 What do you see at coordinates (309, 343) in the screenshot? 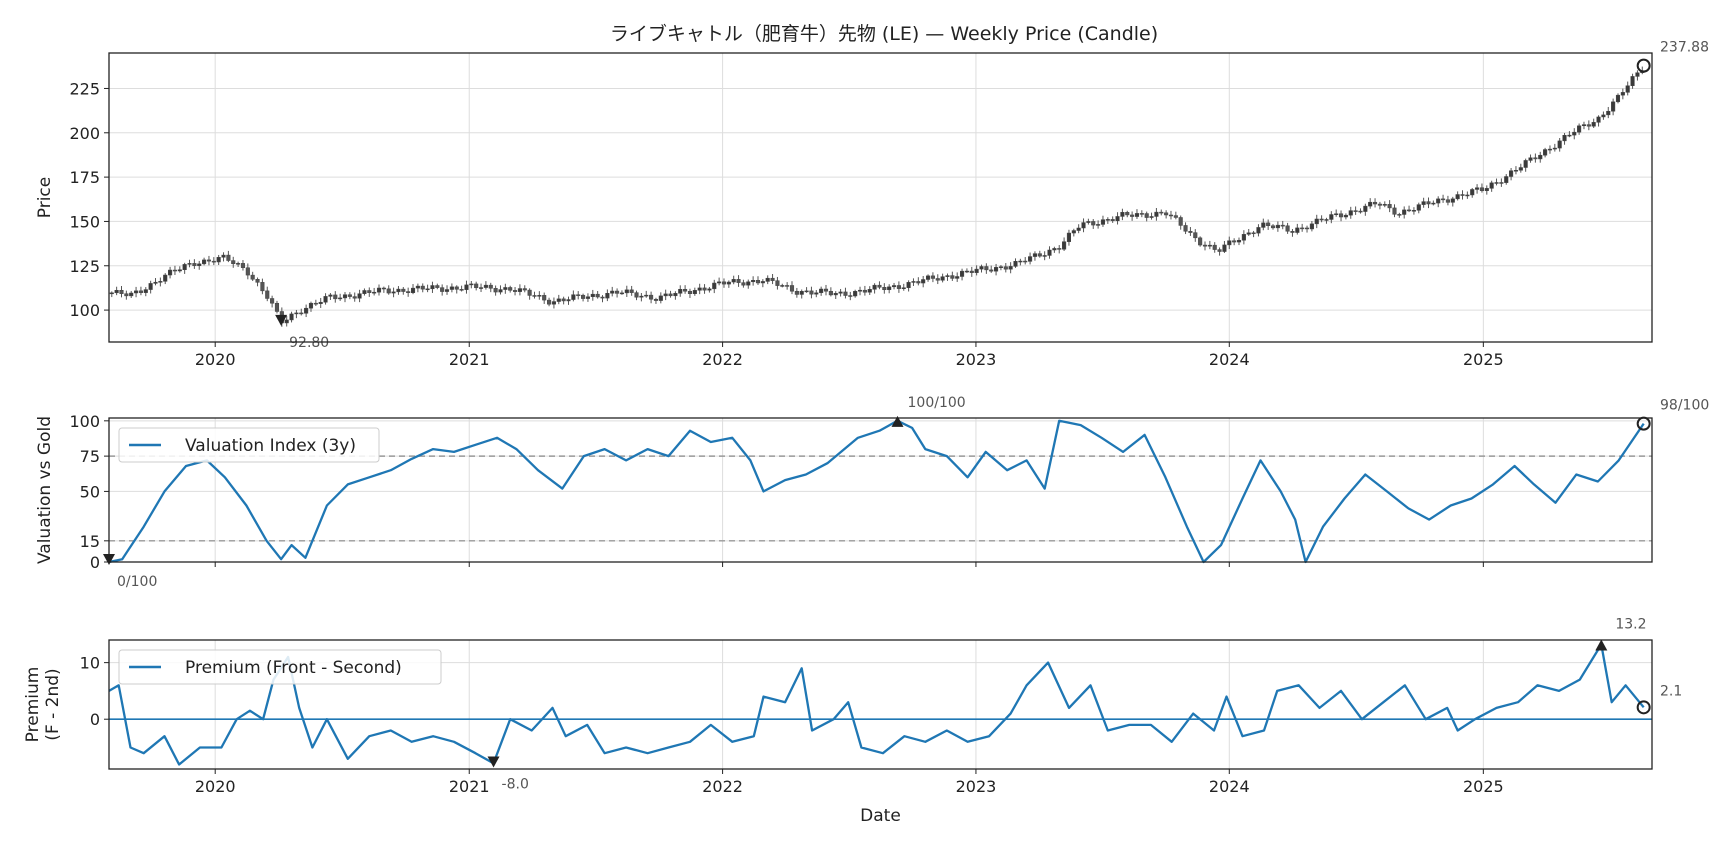
I see `annotation-label: 92.80` at bounding box center [309, 343].